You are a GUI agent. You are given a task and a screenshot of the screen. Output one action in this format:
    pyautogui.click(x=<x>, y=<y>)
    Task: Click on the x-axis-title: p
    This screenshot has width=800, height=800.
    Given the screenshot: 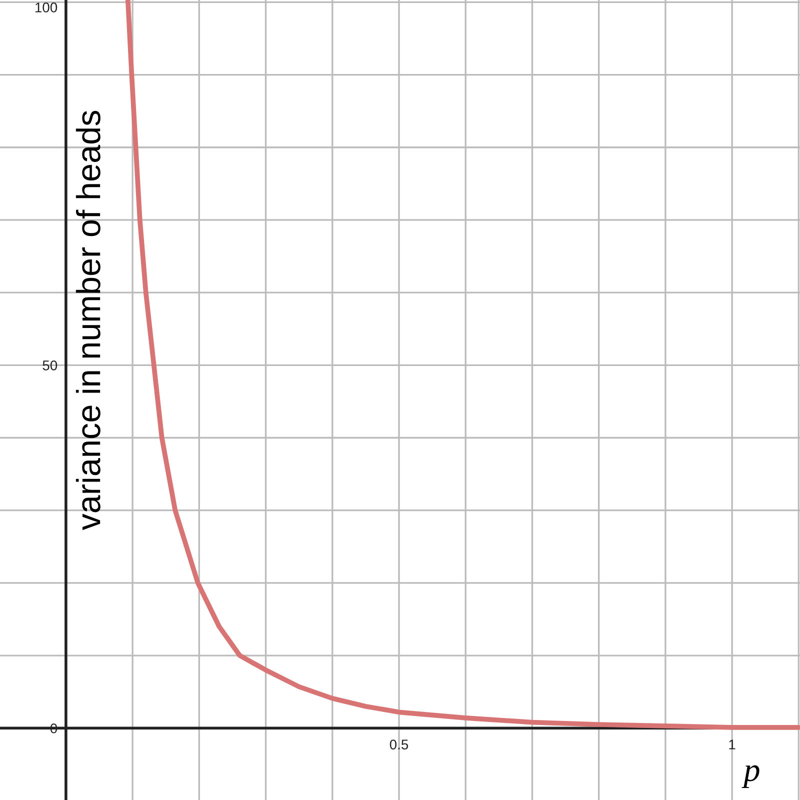 What is the action you would take?
    pyautogui.click(x=751, y=776)
    